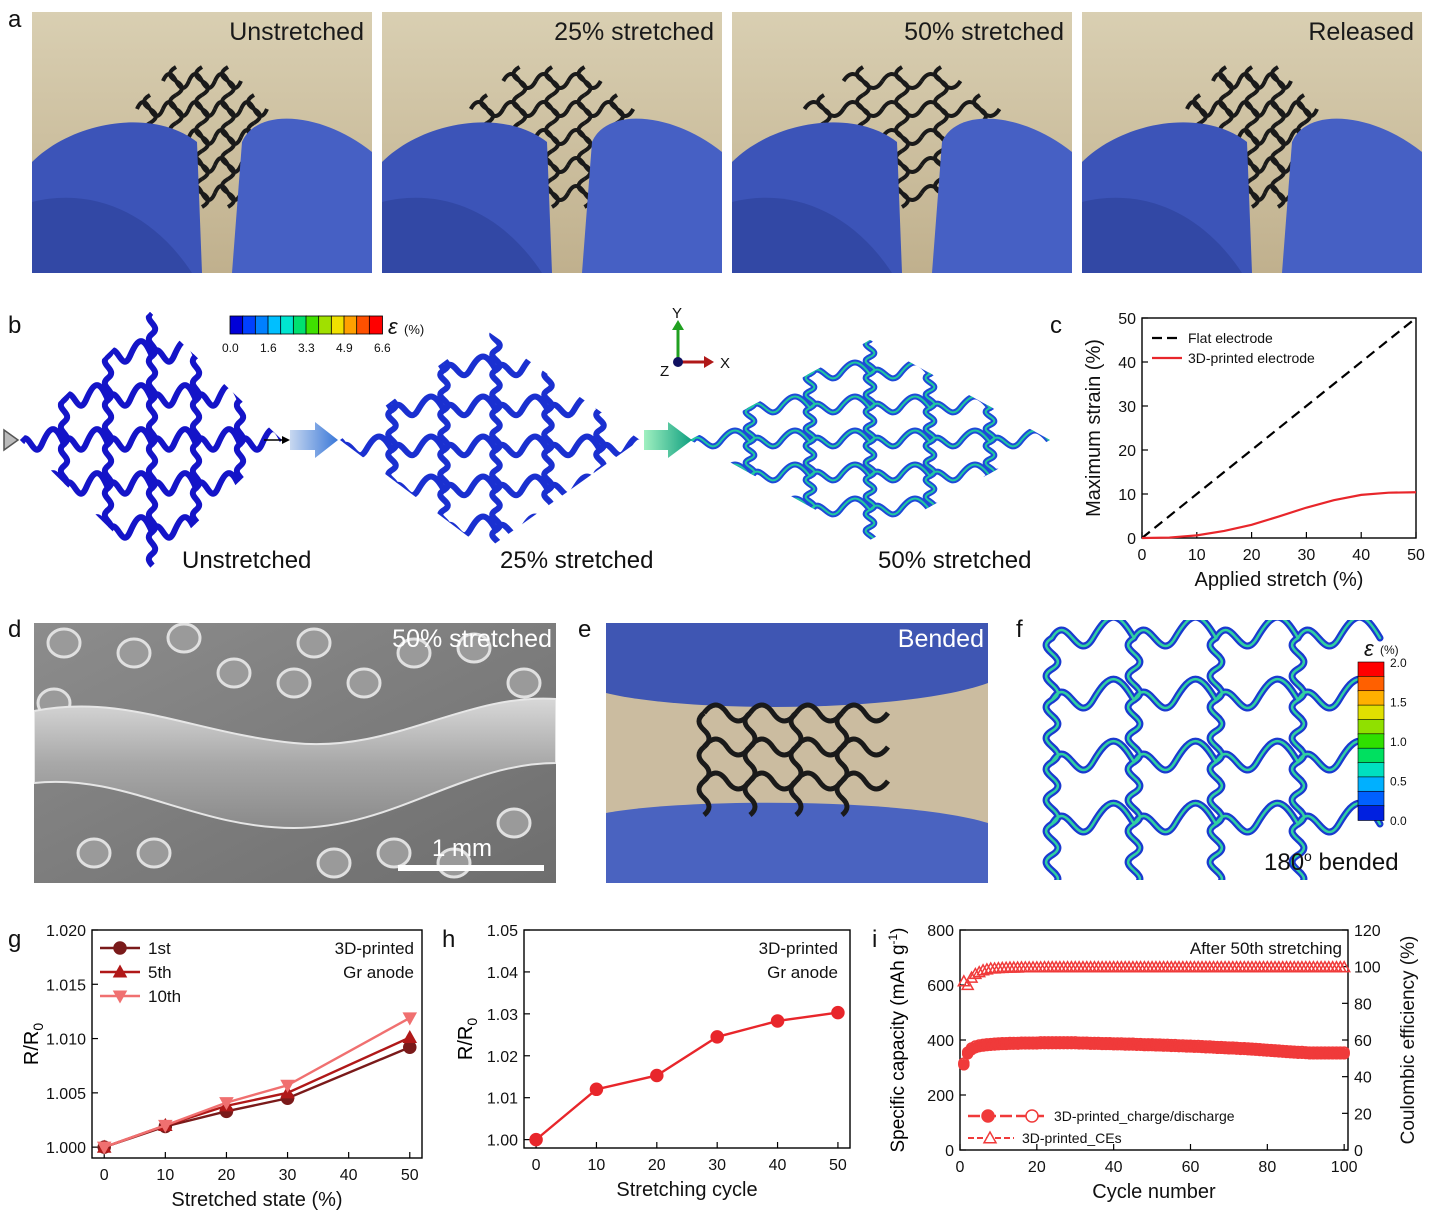 Image resolution: width=1432 pixels, height=1222 pixels. What do you see at coordinates (940, 931) in the screenshot?
I see `y-tick-label: 800` at bounding box center [940, 931].